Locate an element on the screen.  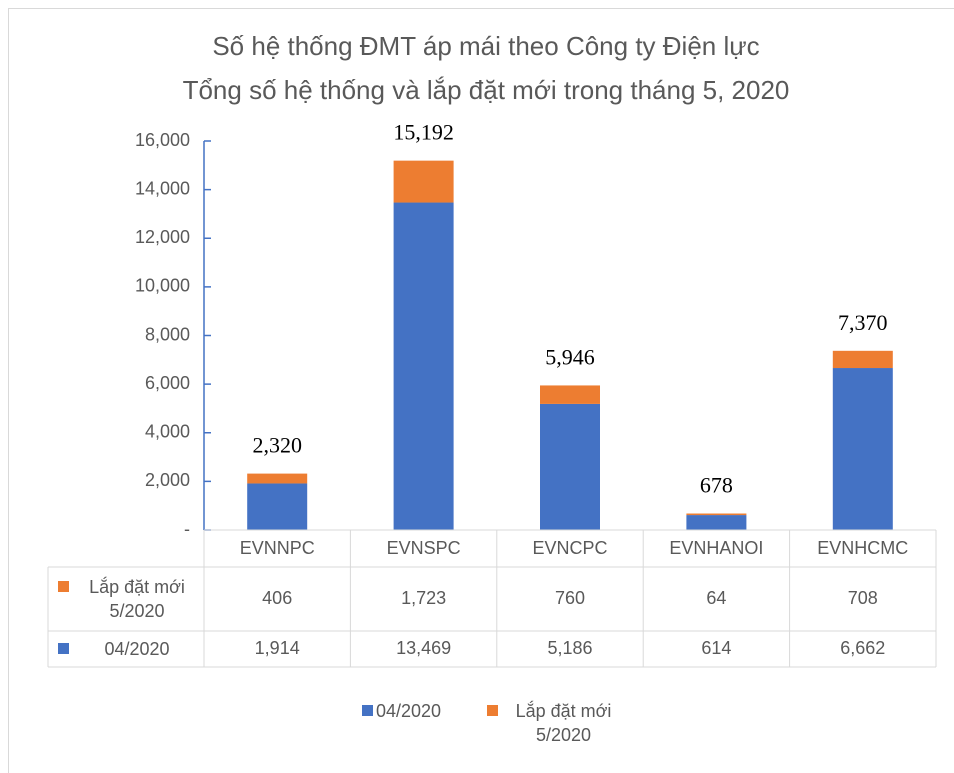
x-tick-label: EVNHCMC is located at coordinates (862, 548).